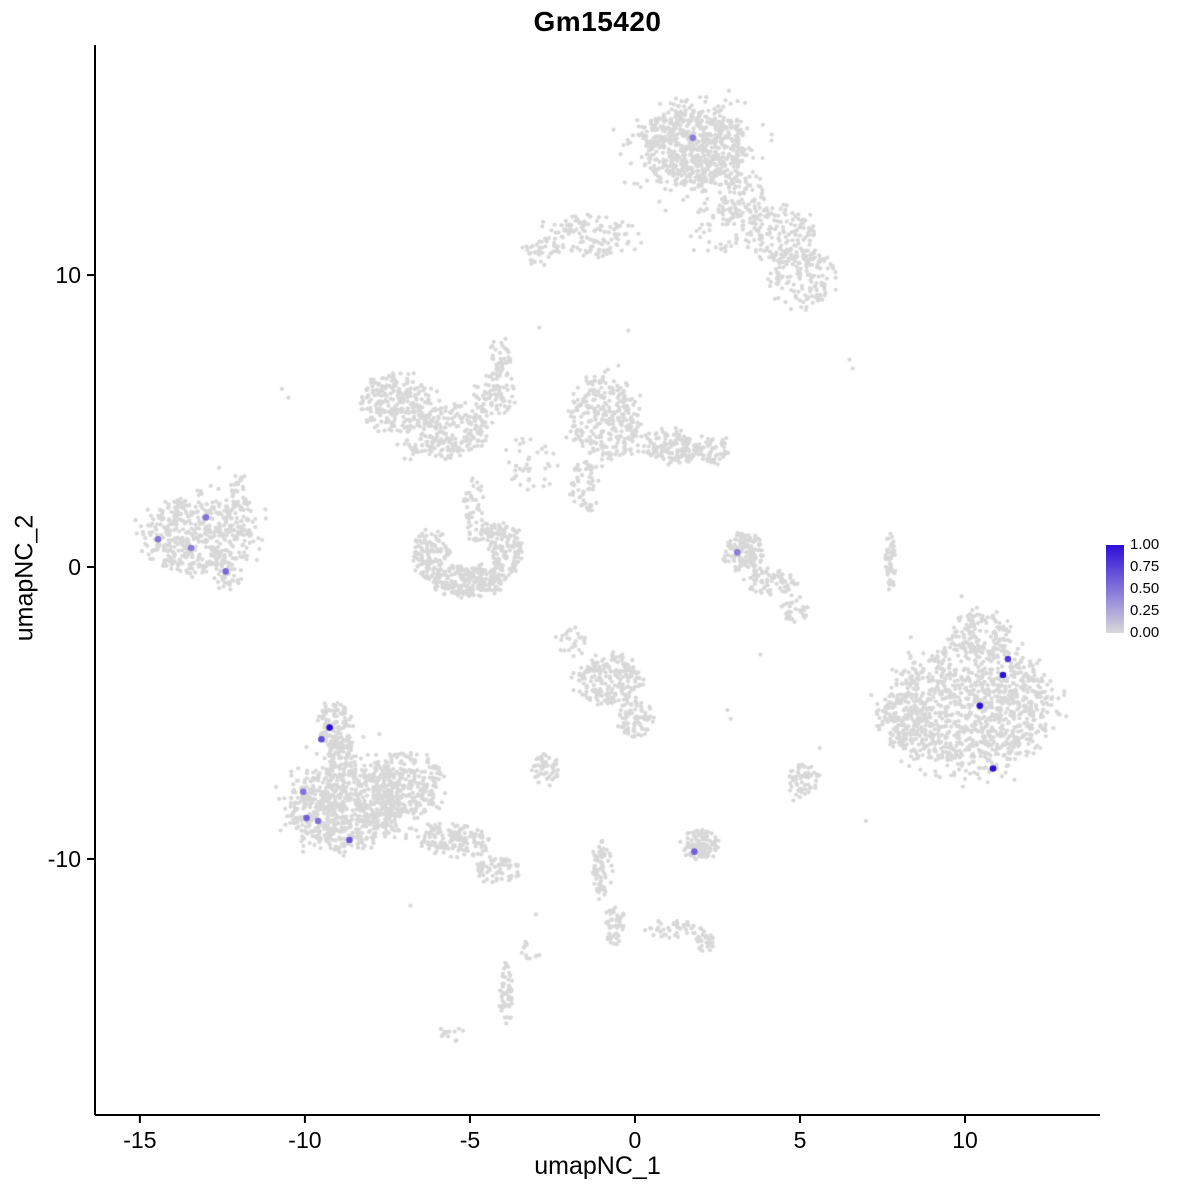 This screenshot has width=1200, height=1200. I want to click on legend-tick-labels: 1.00 0.75 0.50 0.25 0.00, so click(1160, 589).